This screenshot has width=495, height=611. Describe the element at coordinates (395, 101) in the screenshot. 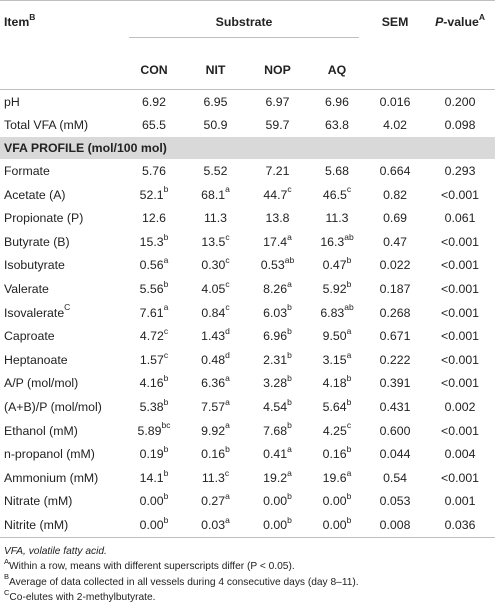

I see `row-sem: 0.016` at that location.